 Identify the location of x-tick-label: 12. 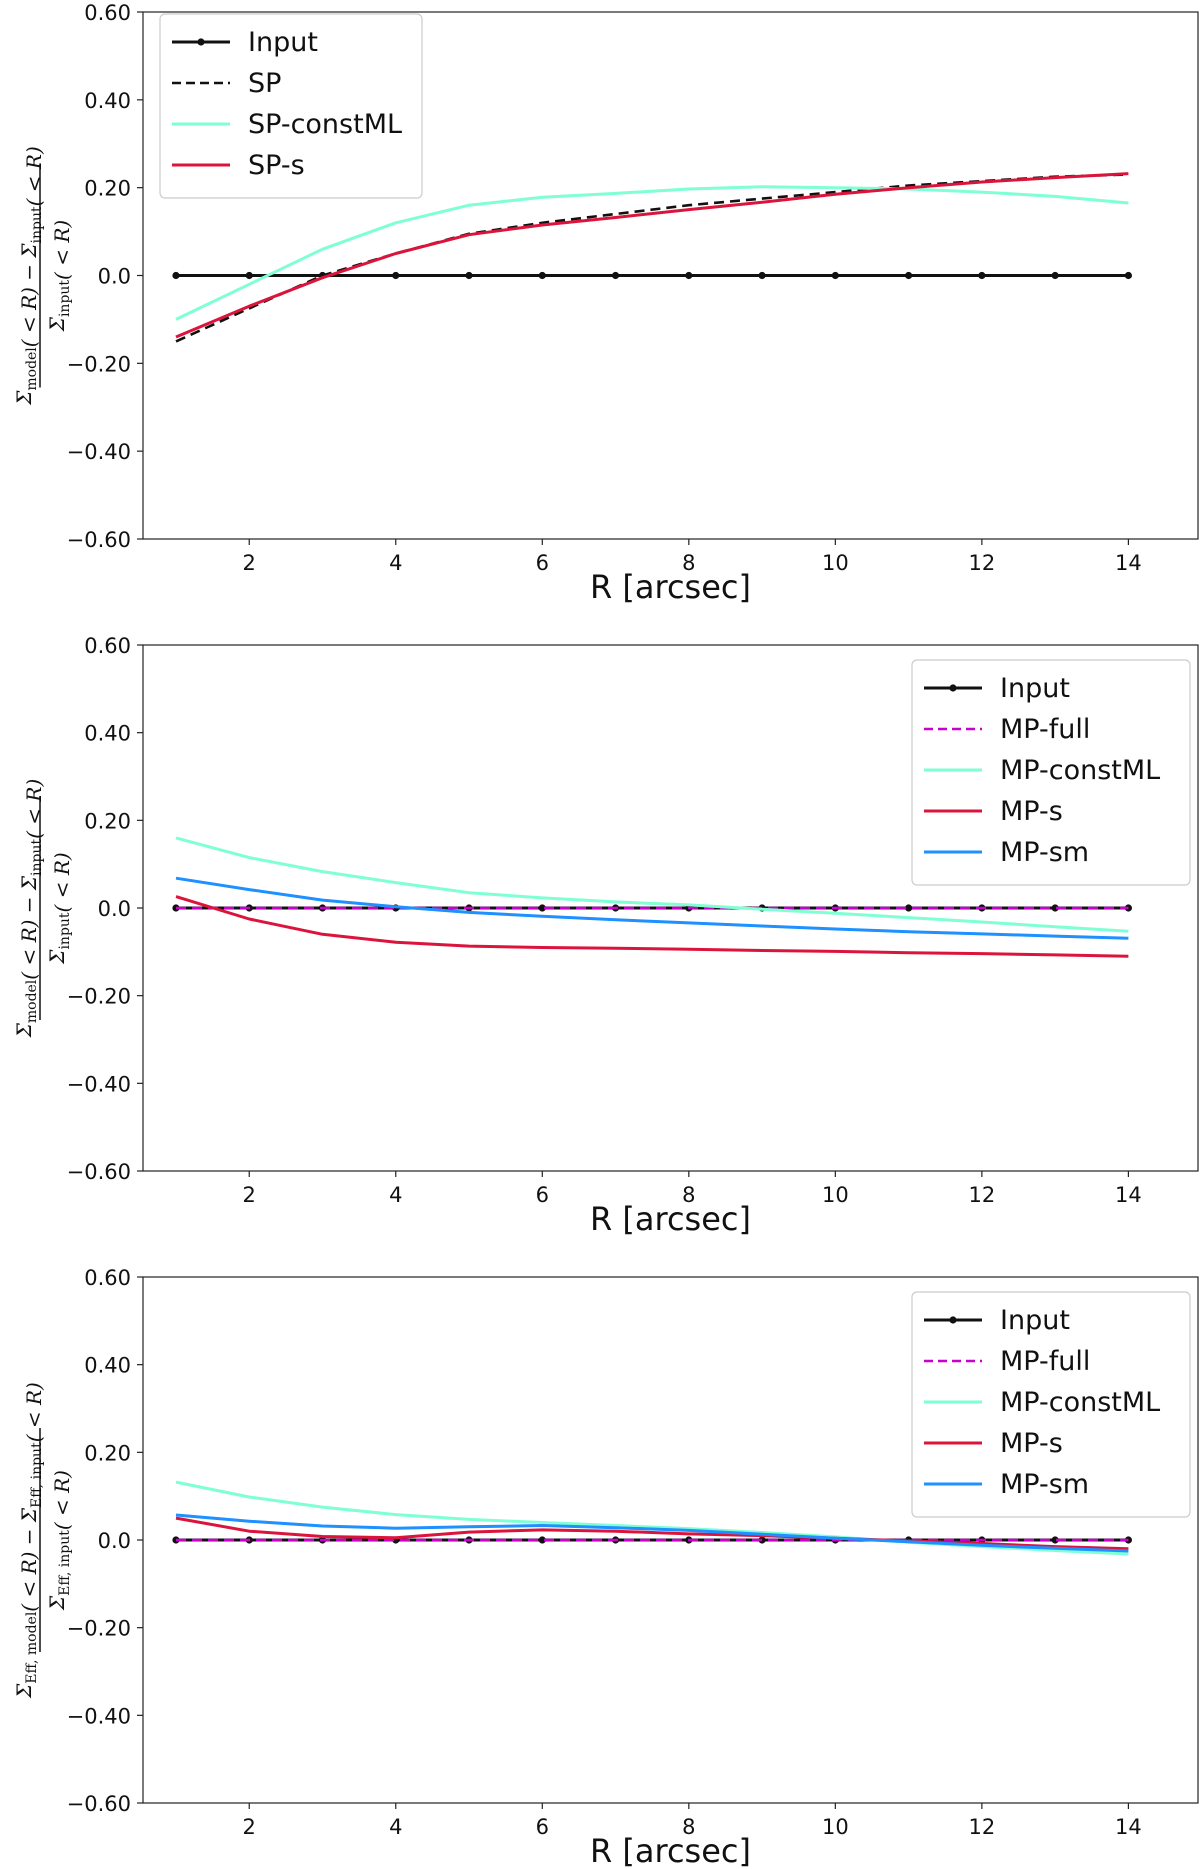
(982, 563).